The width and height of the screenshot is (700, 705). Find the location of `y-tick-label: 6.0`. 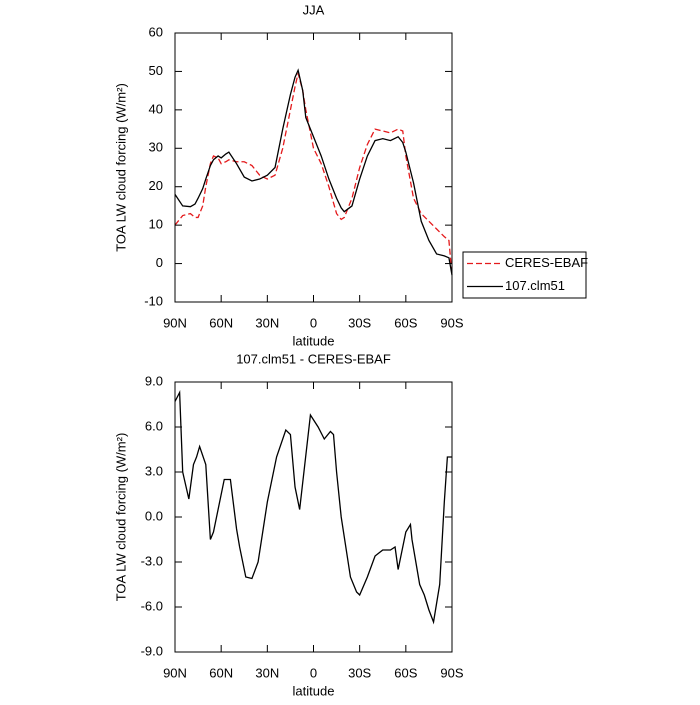

y-tick-label: 6.0 is located at coordinates (154, 425).